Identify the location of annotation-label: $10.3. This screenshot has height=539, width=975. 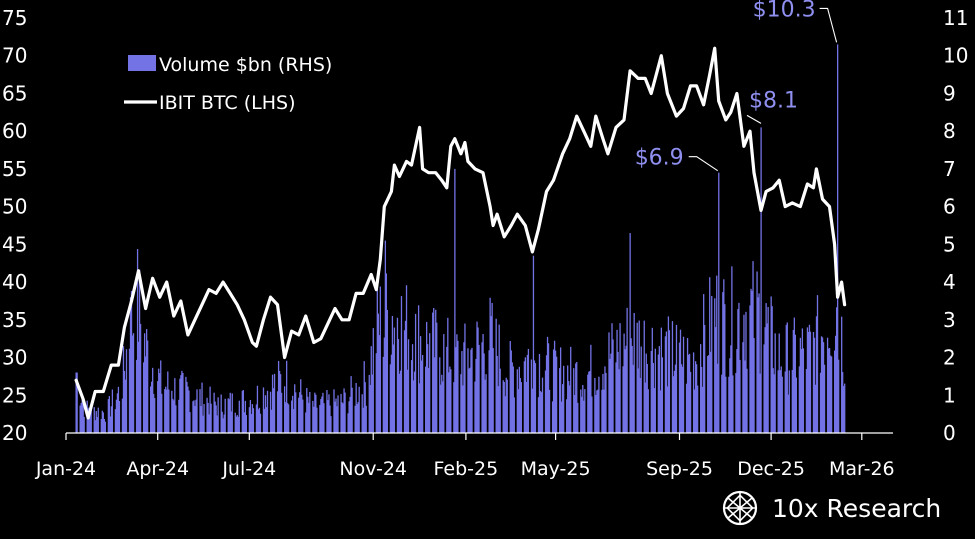
(784, 11).